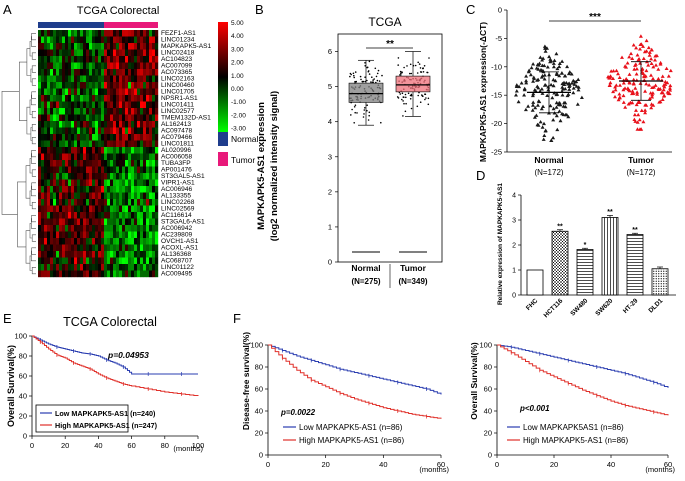 The width and height of the screenshot is (685, 481). What do you see at coordinates (268, 464) in the screenshot?
I see `km-x-tick-label: 0` at bounding box center [268, 464].